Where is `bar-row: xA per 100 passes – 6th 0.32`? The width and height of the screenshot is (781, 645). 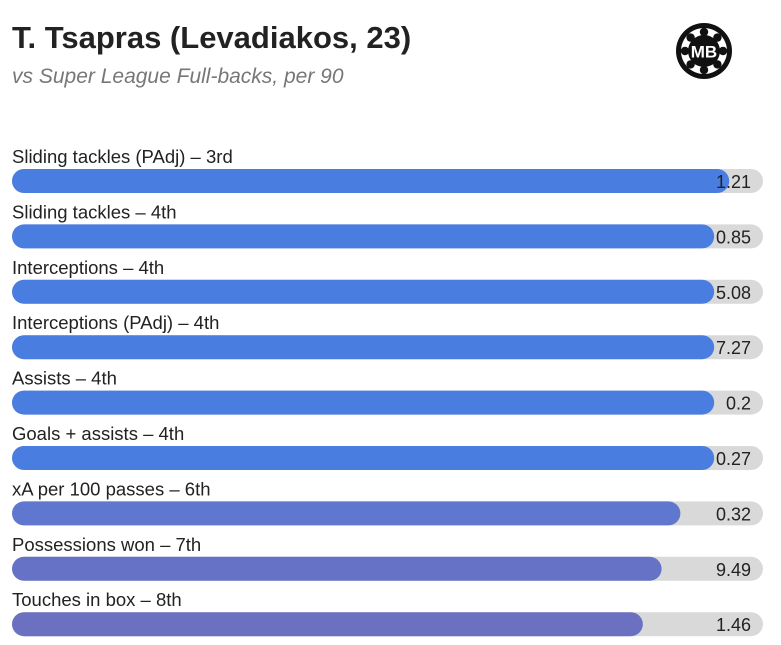 bar-row: xA per 100 passes – 6th 0.32 is located at coordinates (387, 502).